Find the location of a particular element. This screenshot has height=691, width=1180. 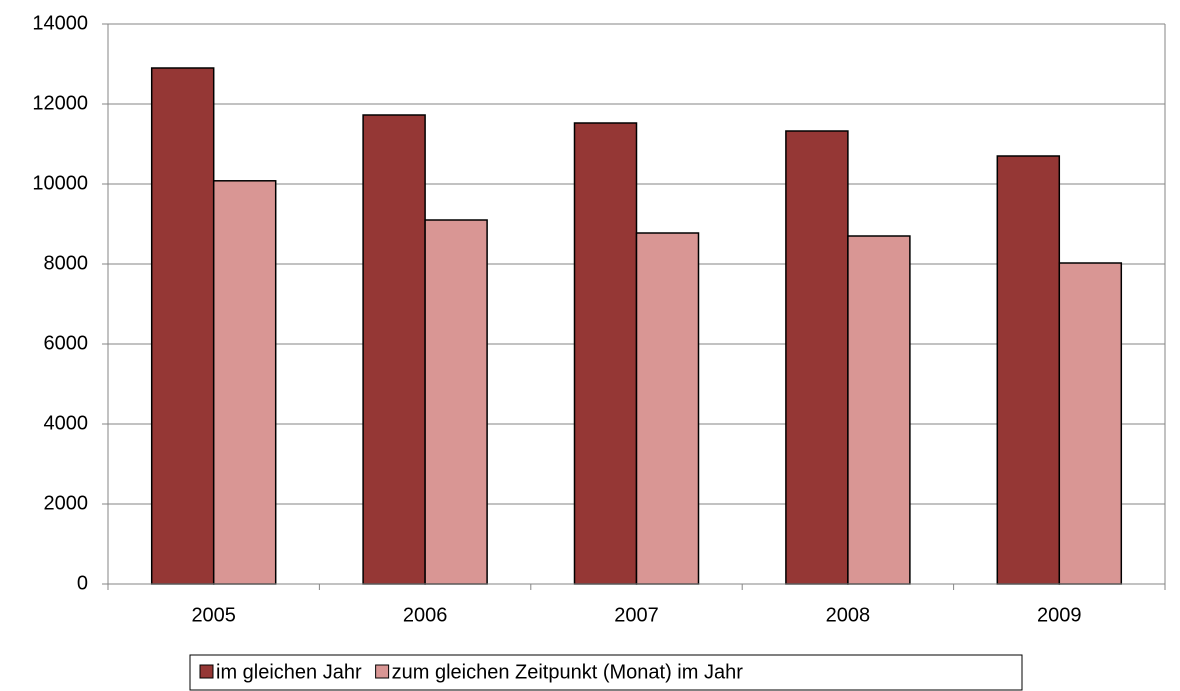

x-tick-label: 2009 is located at coordinates (1059, 615).